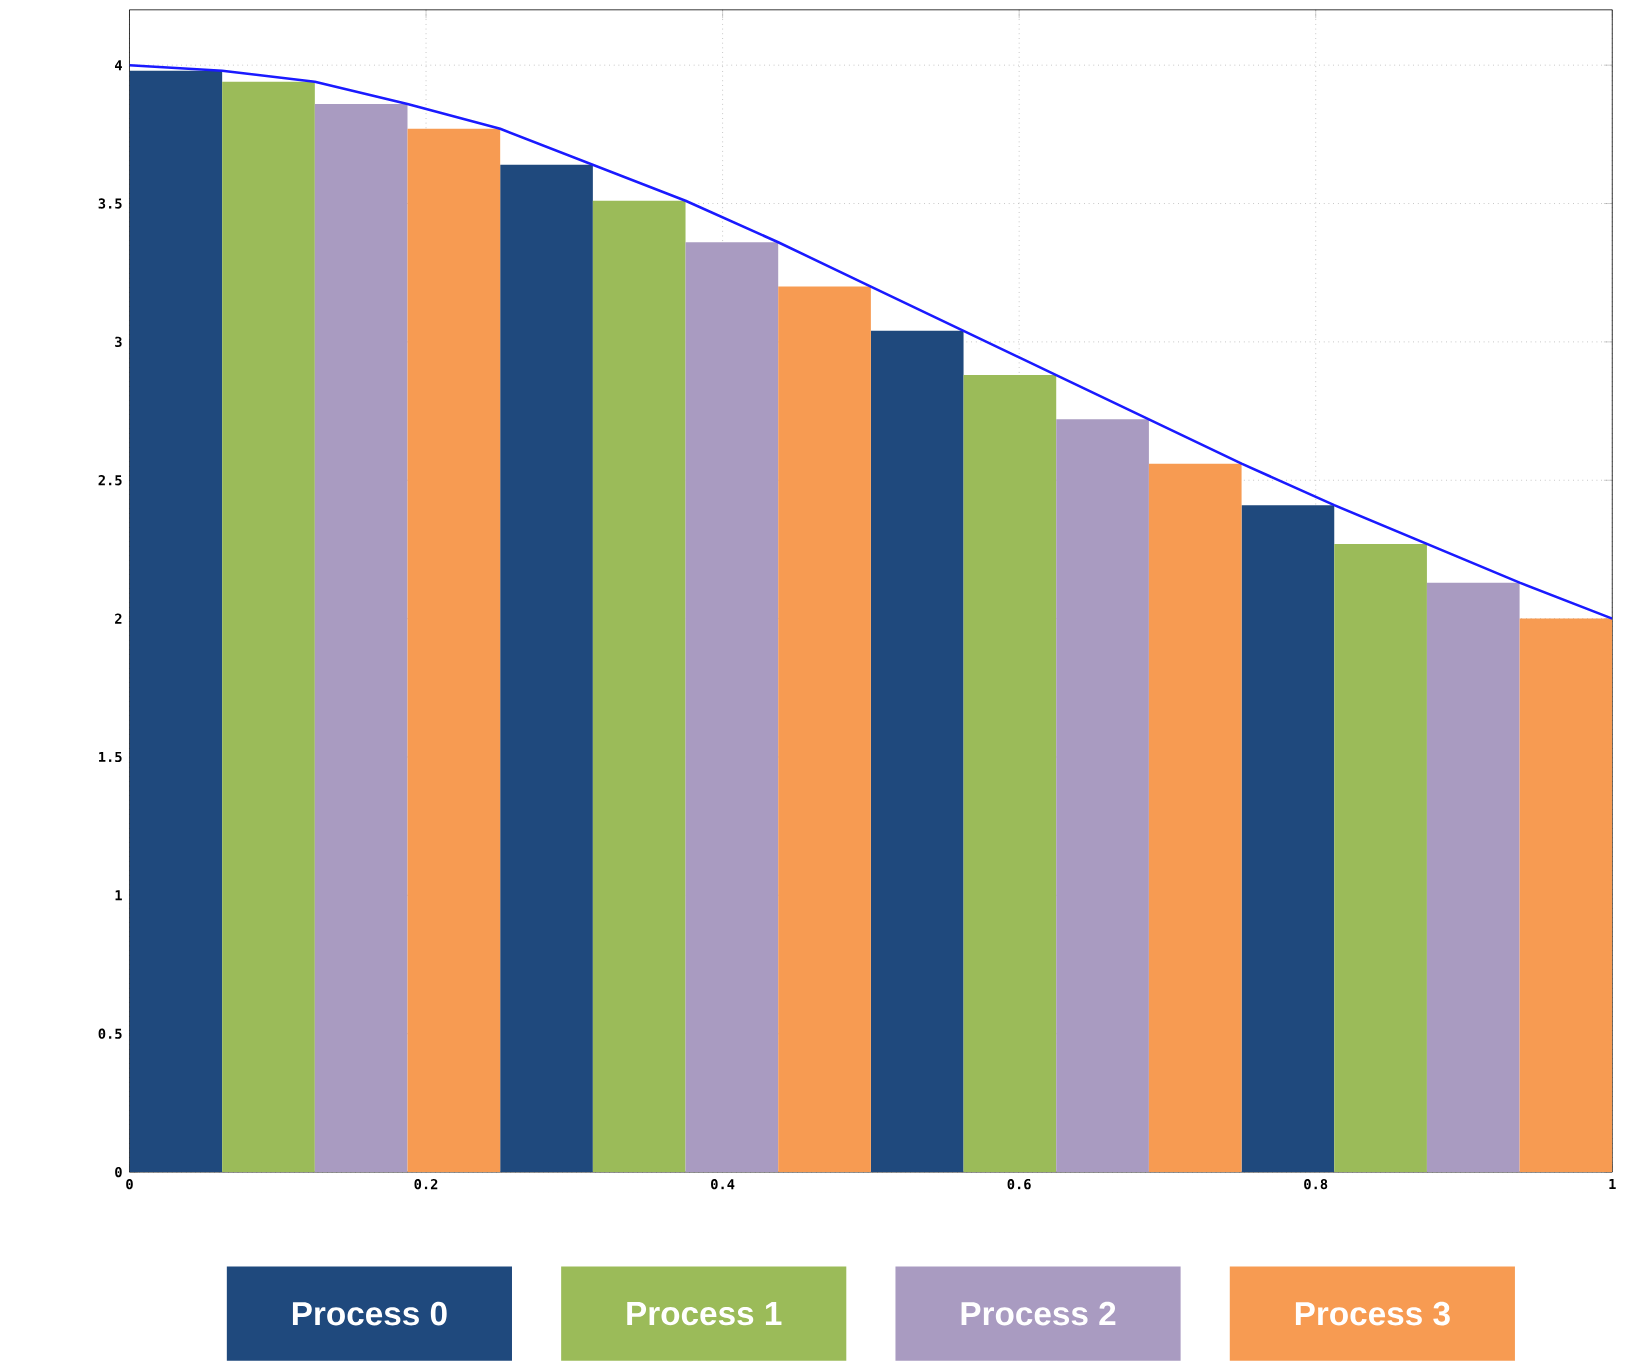 This screenshot has height=1362, width=1628. I want to click on text: Process 0, so click(369, 1313).